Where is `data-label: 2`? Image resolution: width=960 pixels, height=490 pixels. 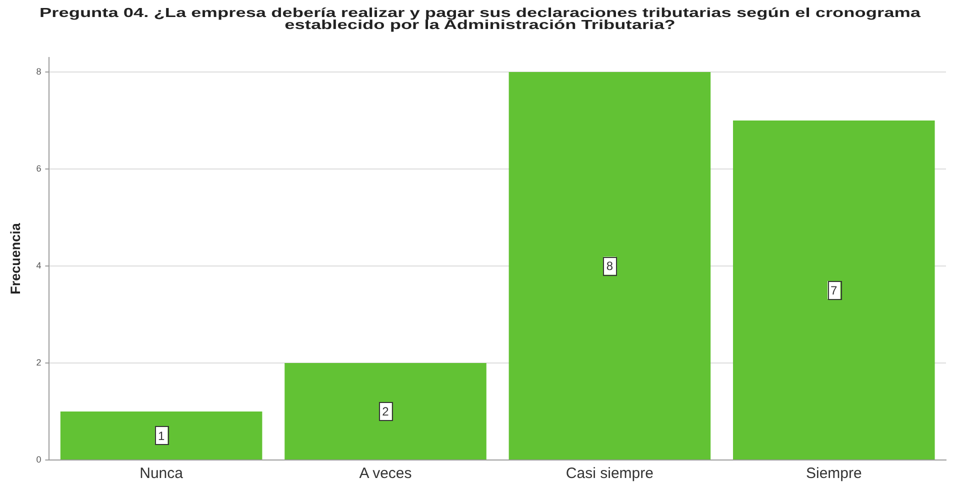
data-label: 2 is located at coordinates (386, 411).